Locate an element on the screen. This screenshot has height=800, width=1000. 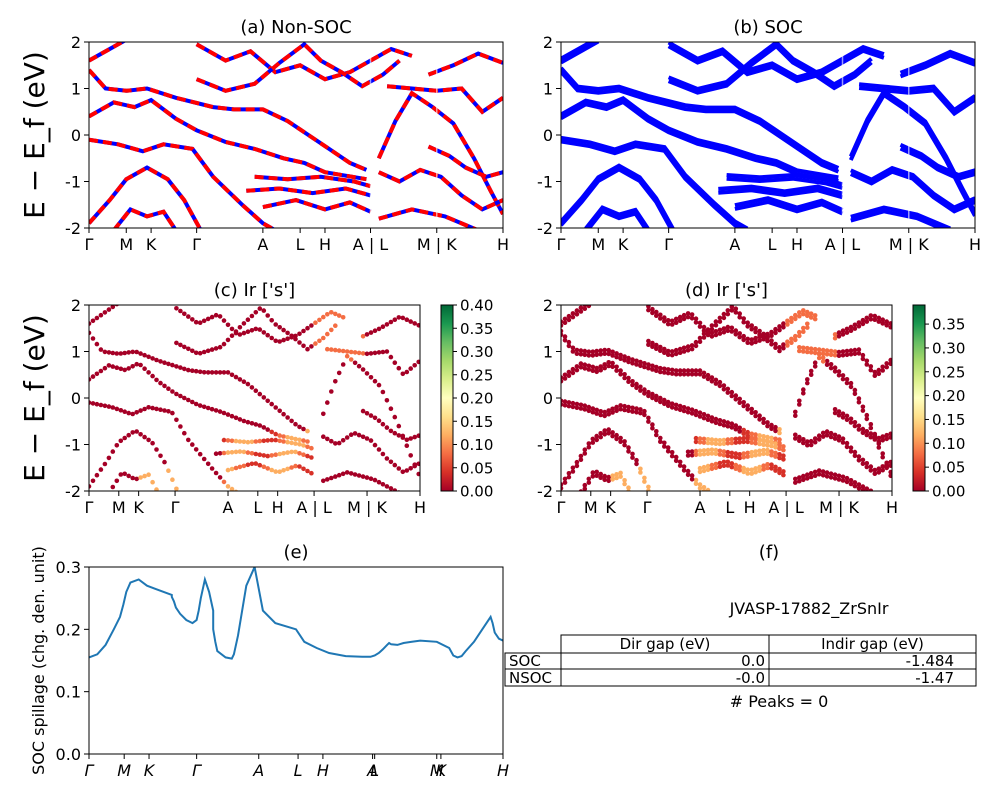
spillage-line is located at coordinates (296, 613).